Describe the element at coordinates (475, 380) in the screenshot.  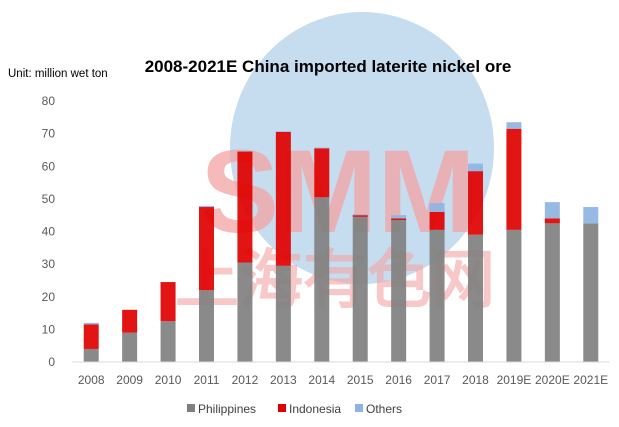
I see `x-tick-label: 2018` at that location.